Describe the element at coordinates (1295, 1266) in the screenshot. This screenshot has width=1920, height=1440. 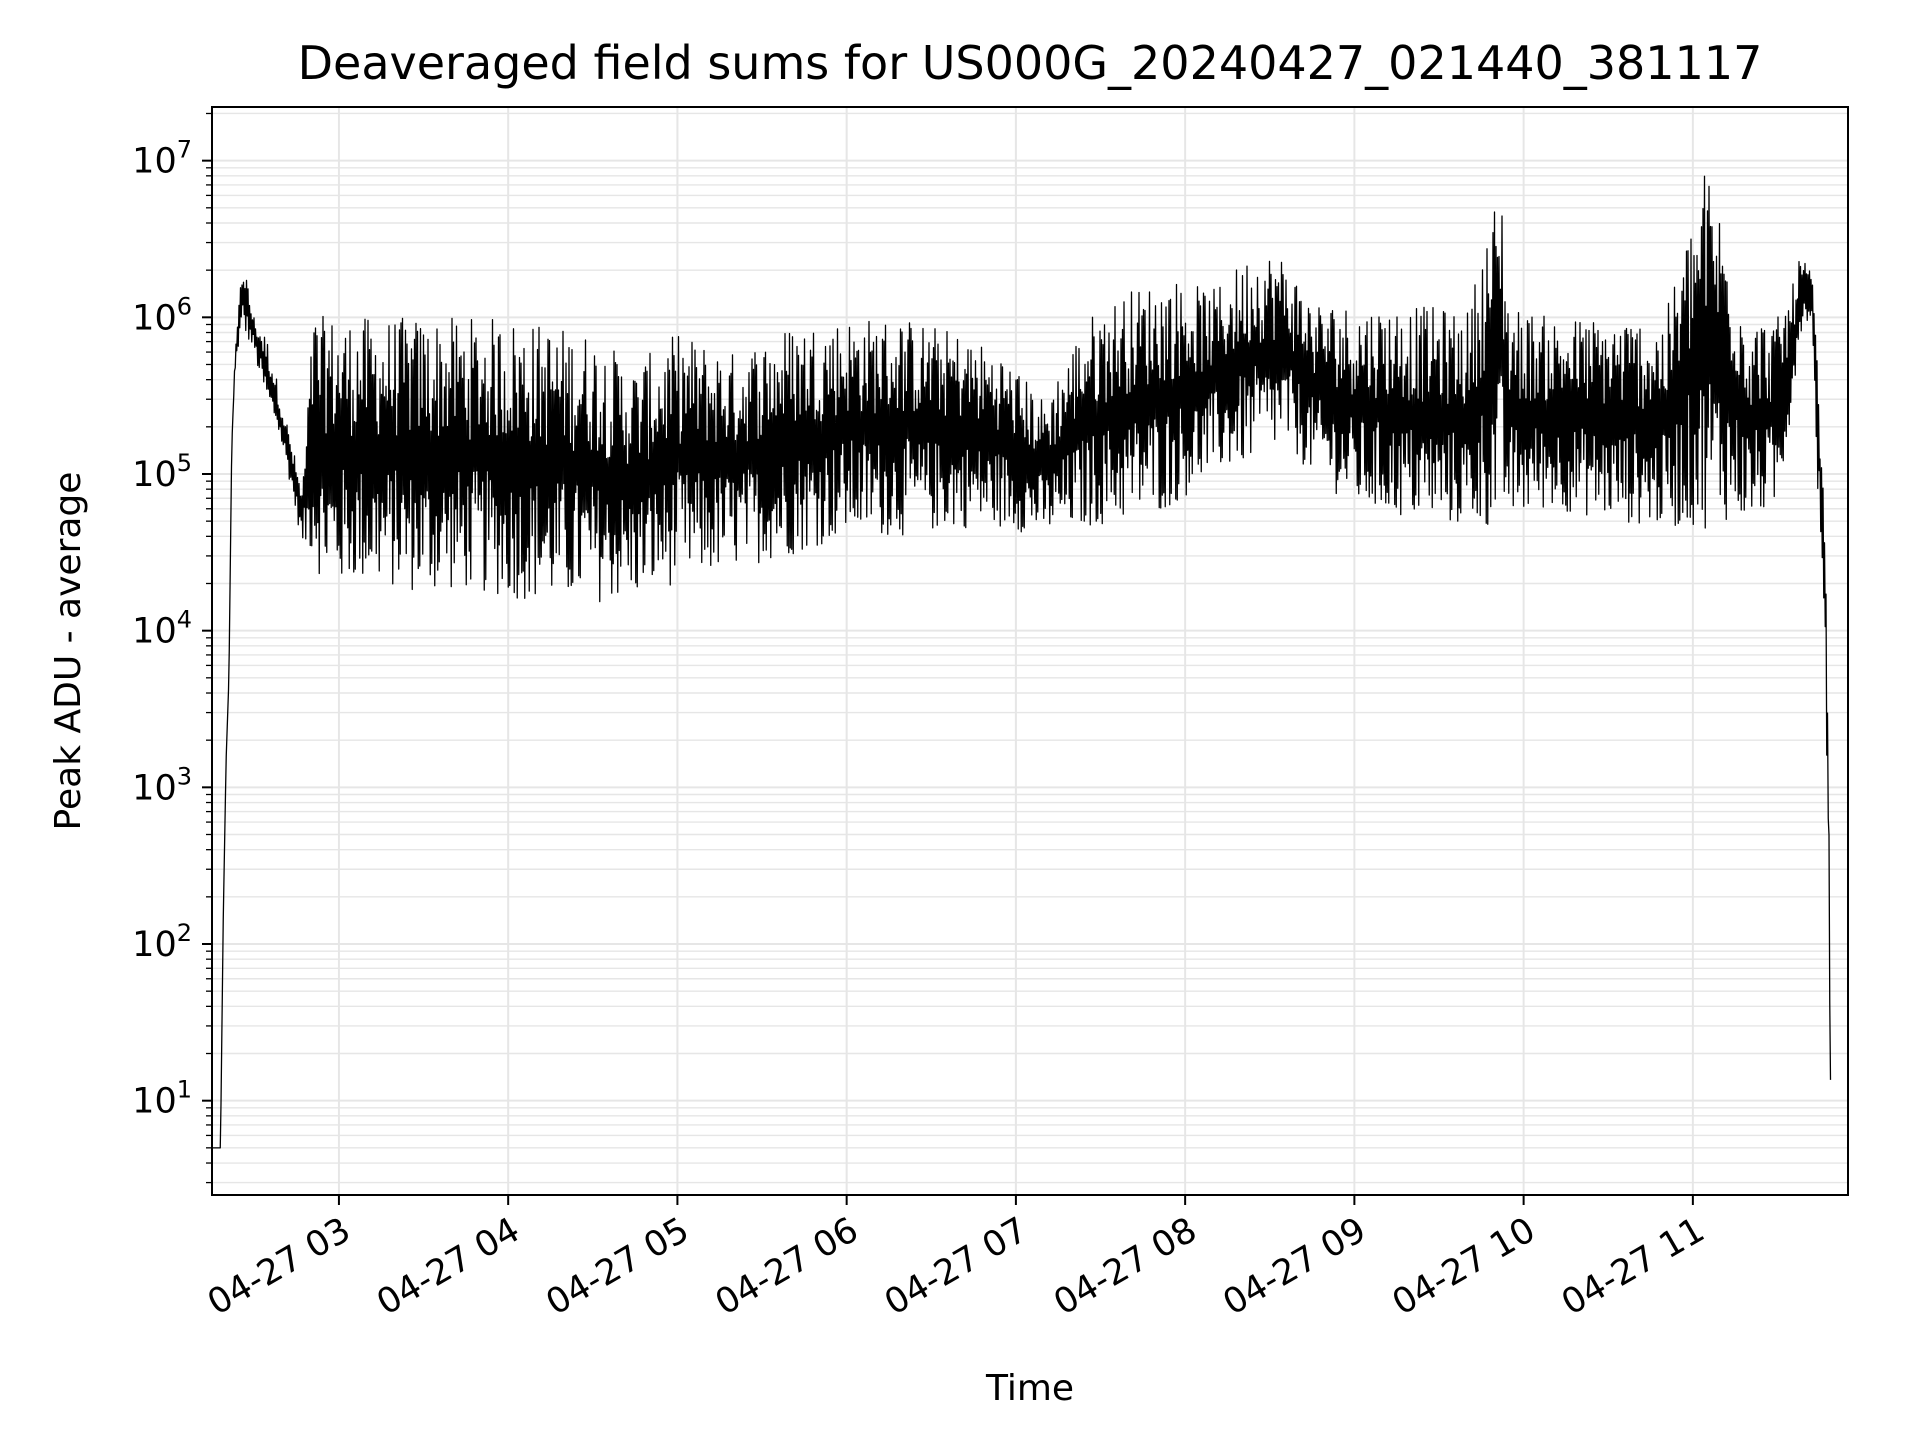
I see `x-tick-label: 04-27 09` at that location.